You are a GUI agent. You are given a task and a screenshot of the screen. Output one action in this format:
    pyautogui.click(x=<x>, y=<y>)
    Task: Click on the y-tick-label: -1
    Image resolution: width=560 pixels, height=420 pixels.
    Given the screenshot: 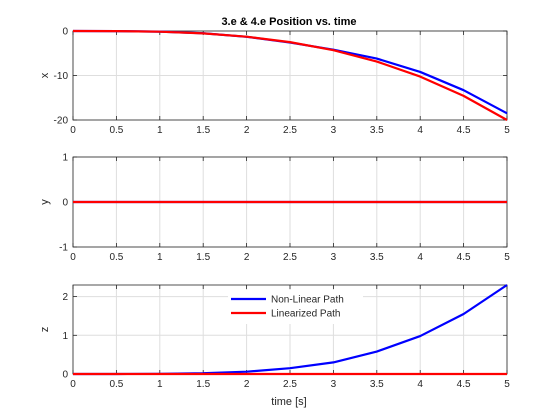 What is the action you would take?
    pyautogui.click(x=63, y=248)
    